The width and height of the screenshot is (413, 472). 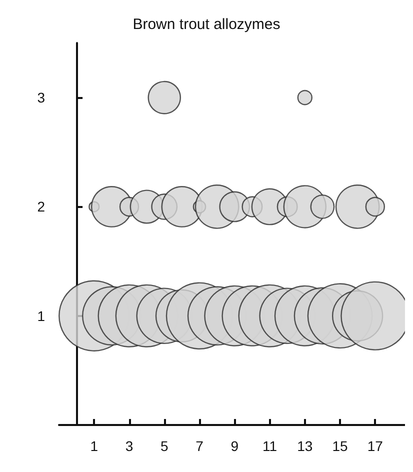 What do you see at coordinates (234, 446) in the screenshot?
I see `x-tick-label: 9` at bounding box center [234, 446].